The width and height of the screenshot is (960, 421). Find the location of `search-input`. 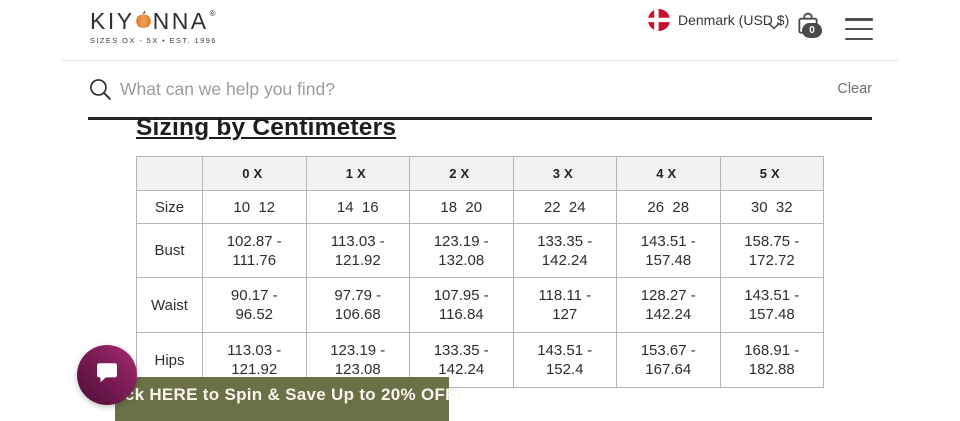

search-input is located at coordinates (390, 89).